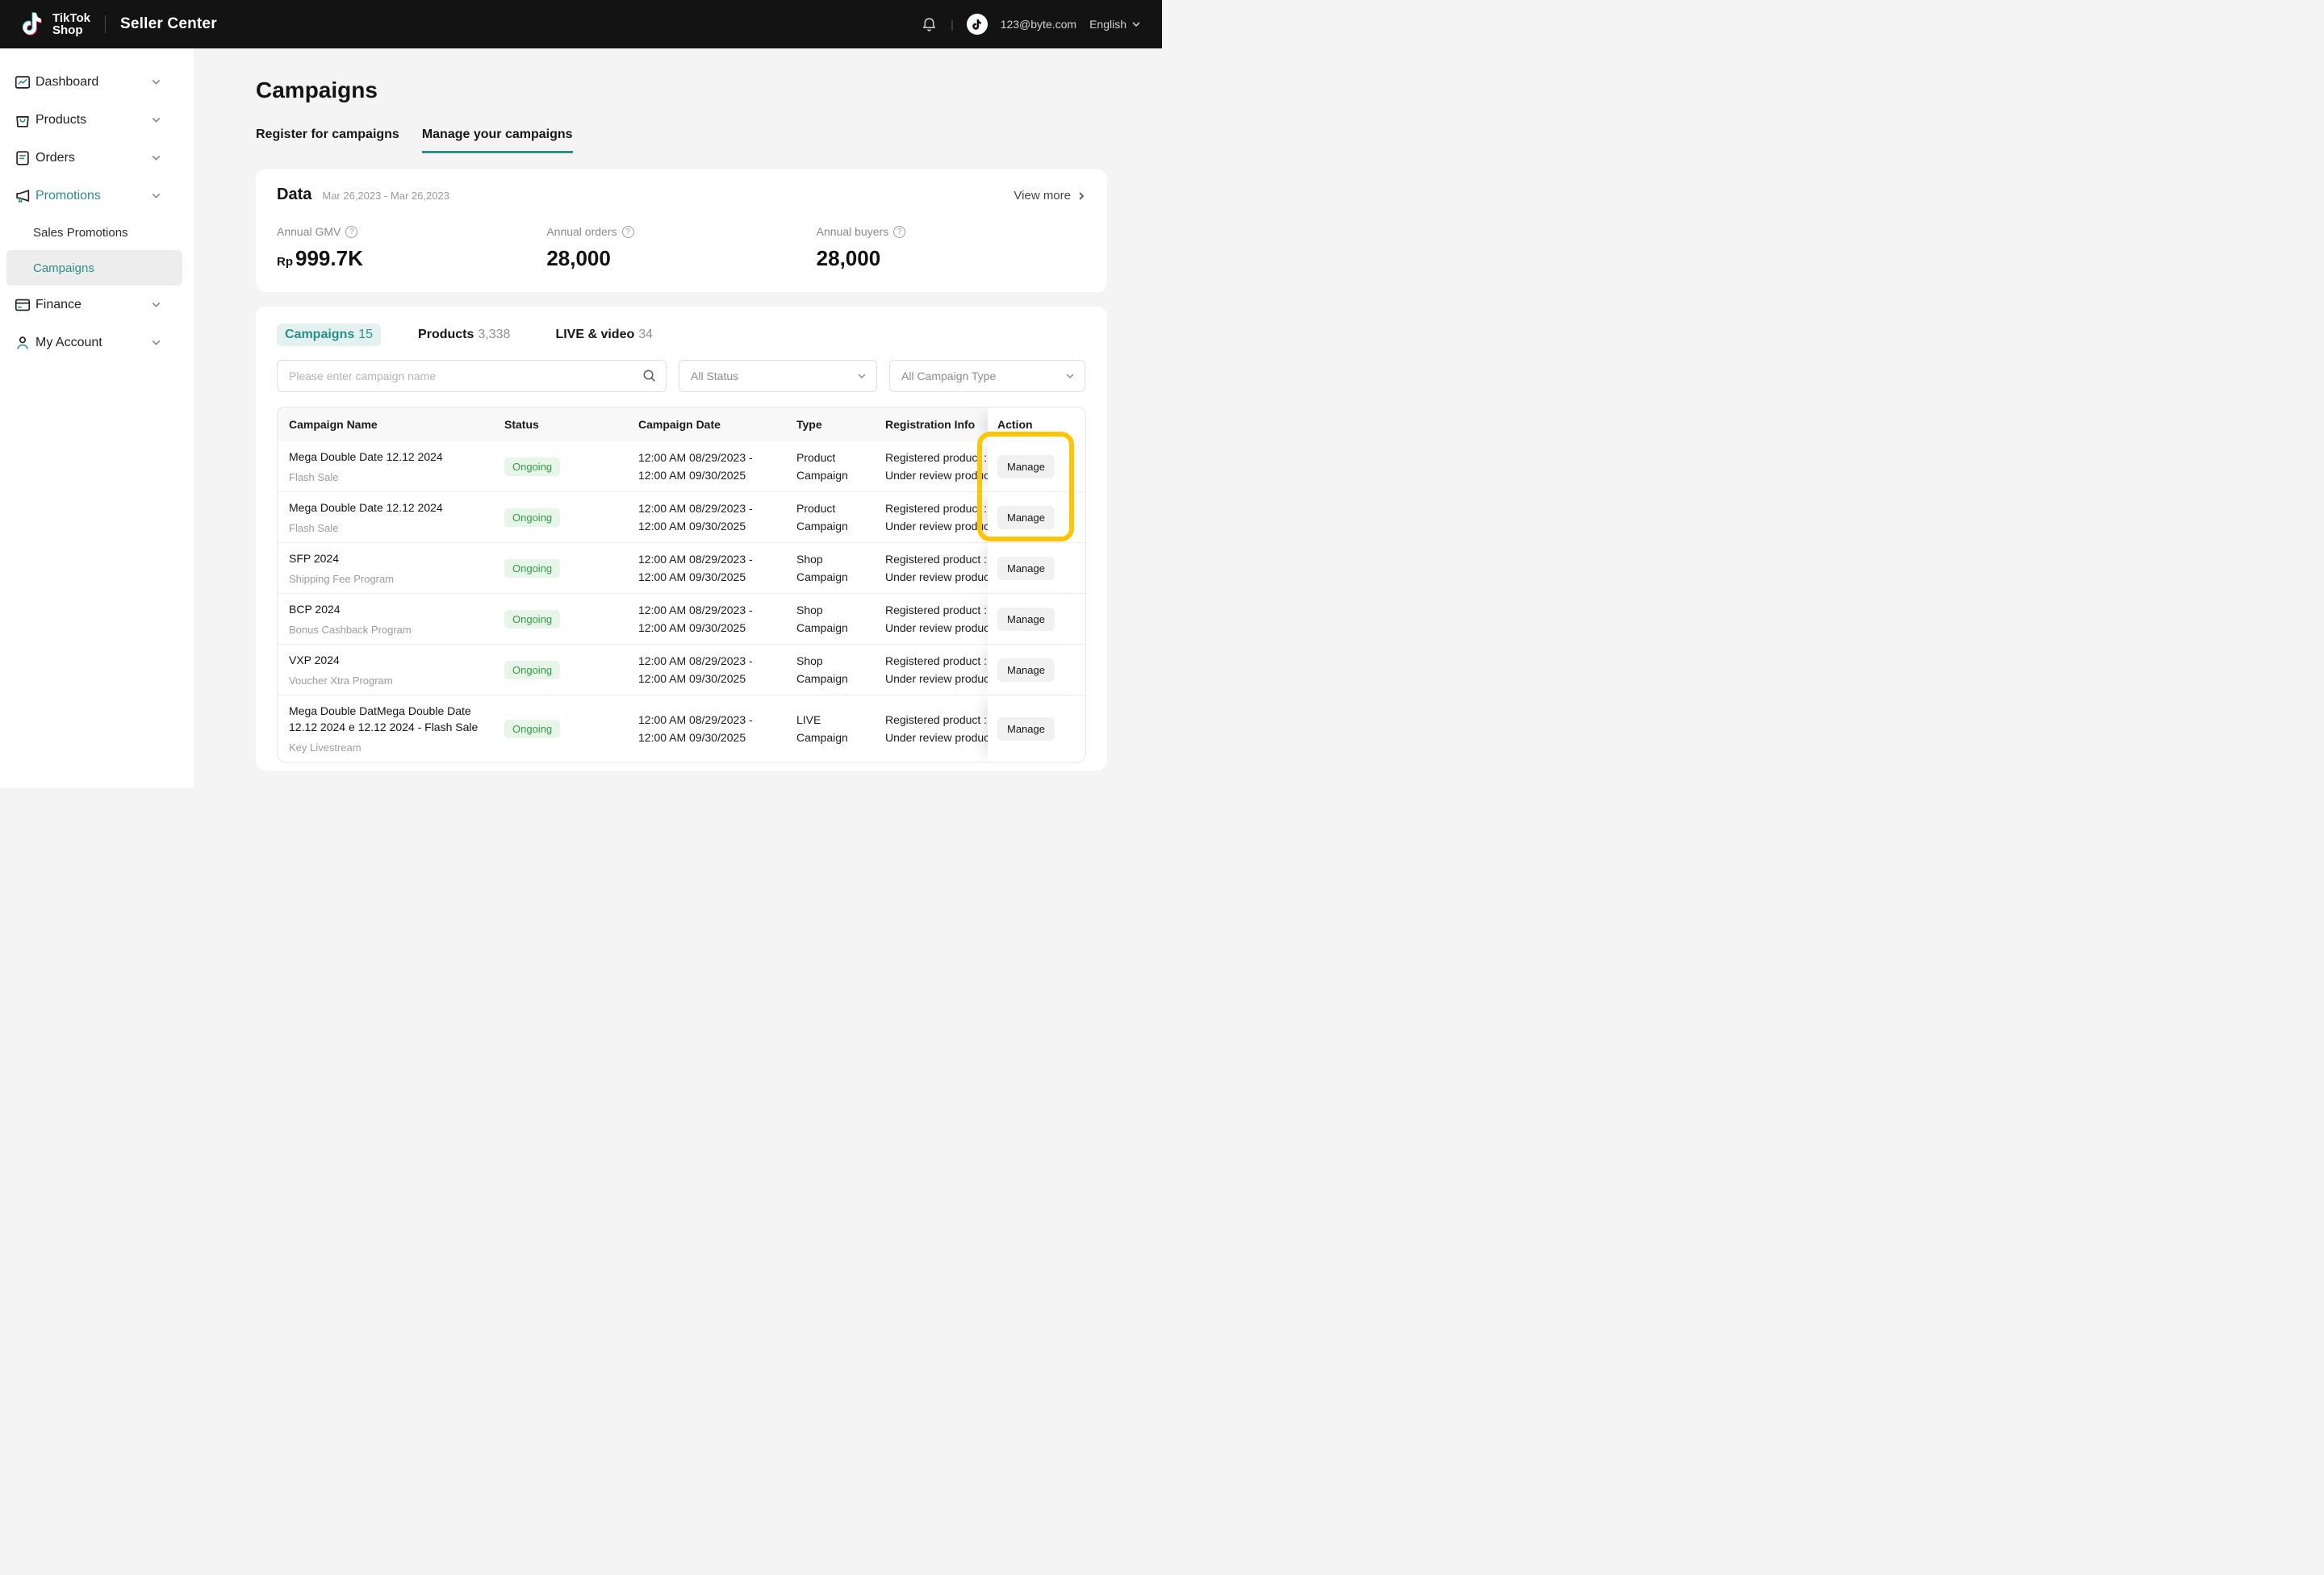  Describe the element at coordinates (97, 196) in the screenshot. I see `sidebar-item-promotions: Promotions` at that location.